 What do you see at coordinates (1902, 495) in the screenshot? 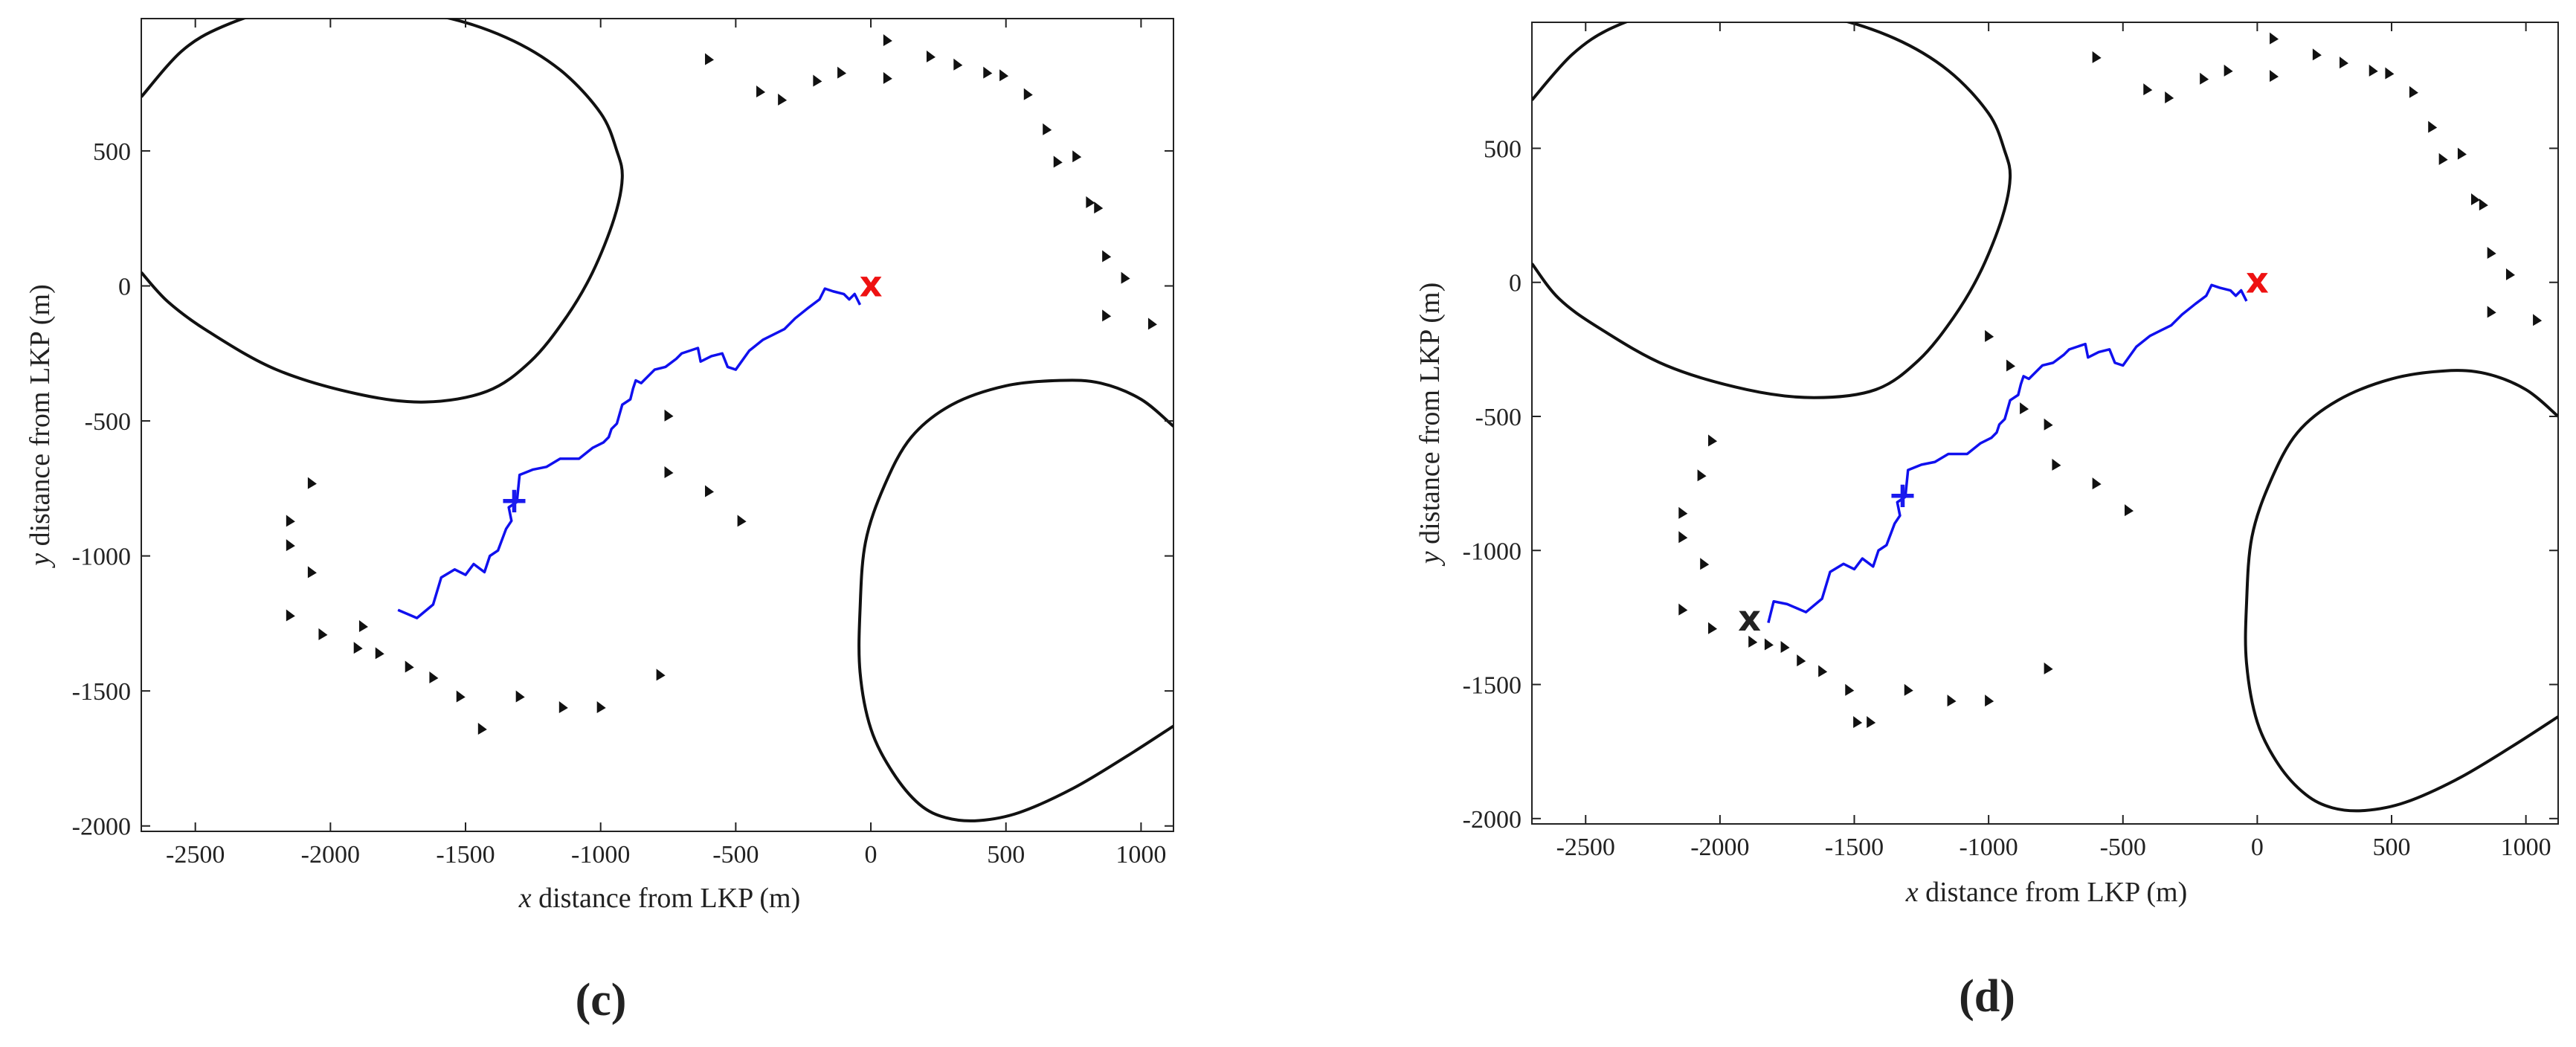
I see `current-position-marker: +` at bounding box center [1902, 495].